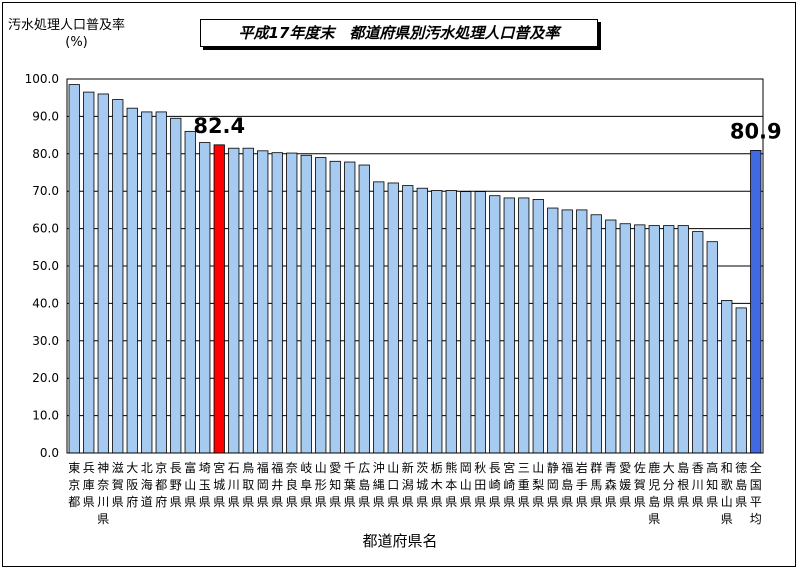  Describe the element at coordinates (422, 485) in the screenshot. I see `x-tick-label: 茨城県` at that location.